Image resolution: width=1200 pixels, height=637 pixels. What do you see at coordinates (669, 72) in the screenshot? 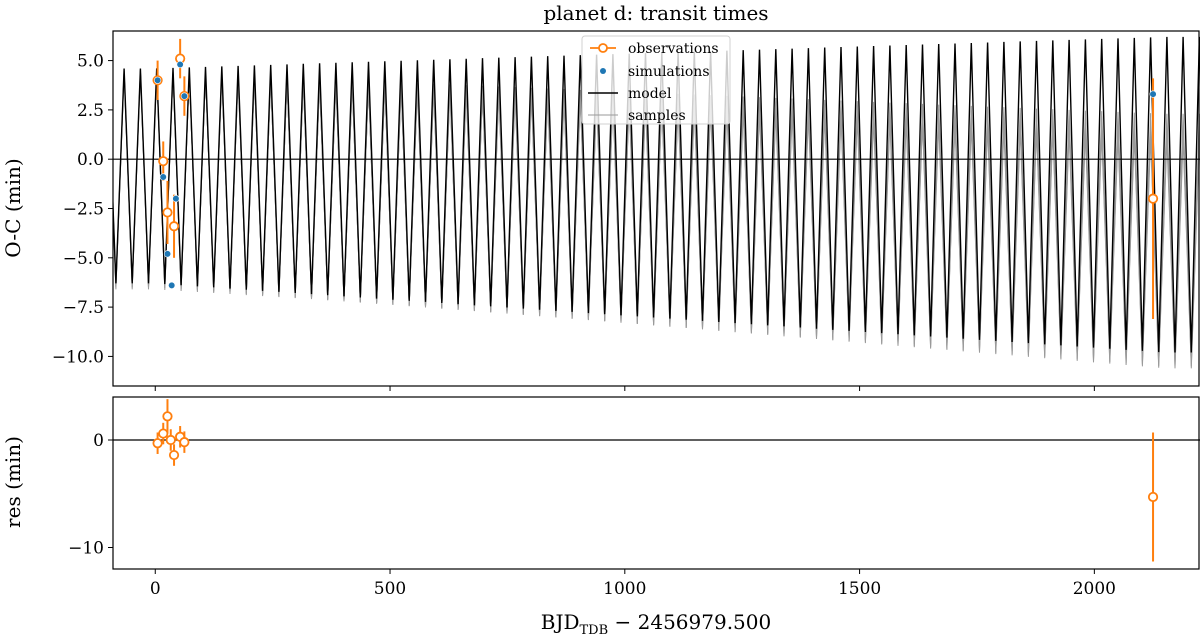
I see `legend-simulations-label: simulations` at bounding box center [669, 72].